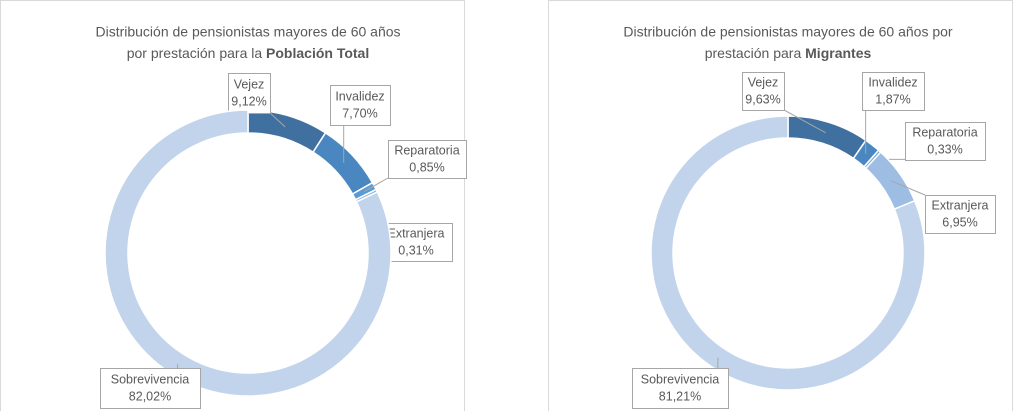  Describe the element at coordinates (426, 167) in the screenshot. I see `label-value: 0,85%` at that location.